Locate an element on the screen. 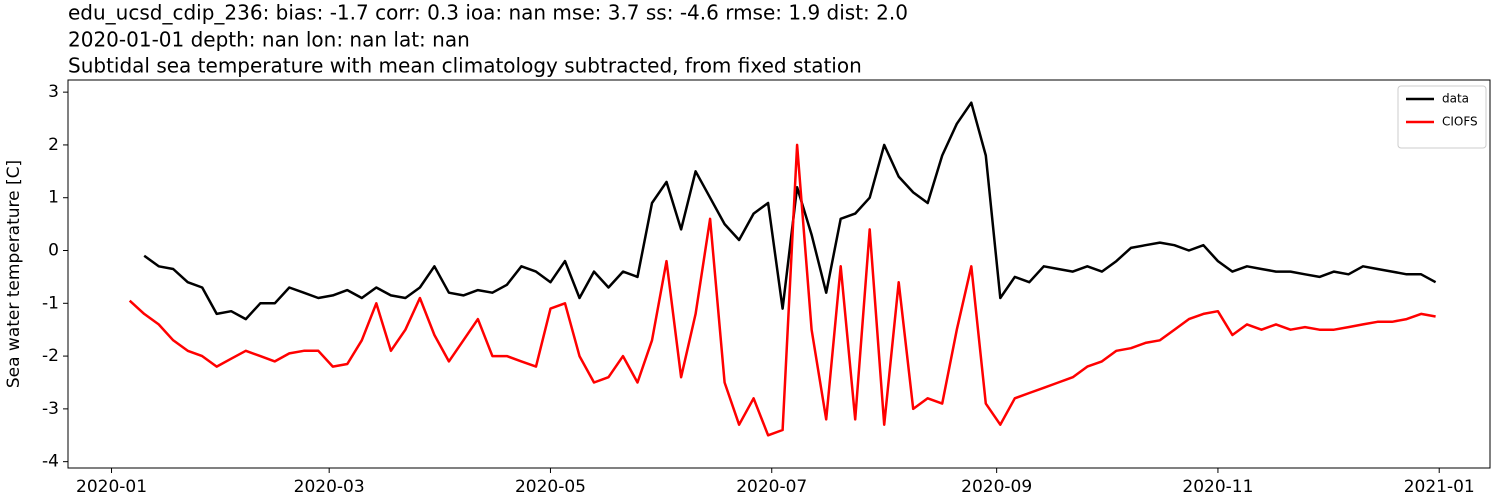  y-tick-label: -3 is located at coordinates (50, 409).